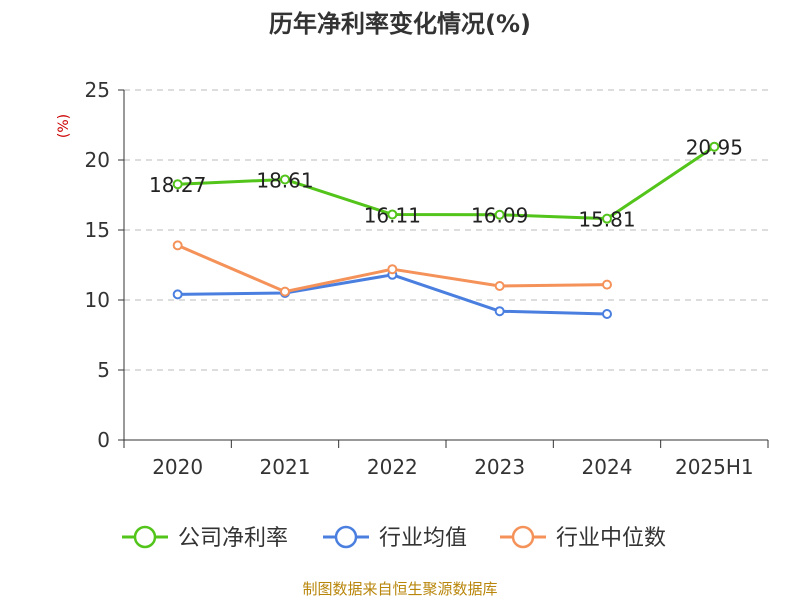 The width and height of the screenshot is (800, 600). What do you see at coordinates (399, 589) in the screenshot?
I see `data-source-note: 制图数据来自恒生聚源数据库` at bounding box center [399, 589].